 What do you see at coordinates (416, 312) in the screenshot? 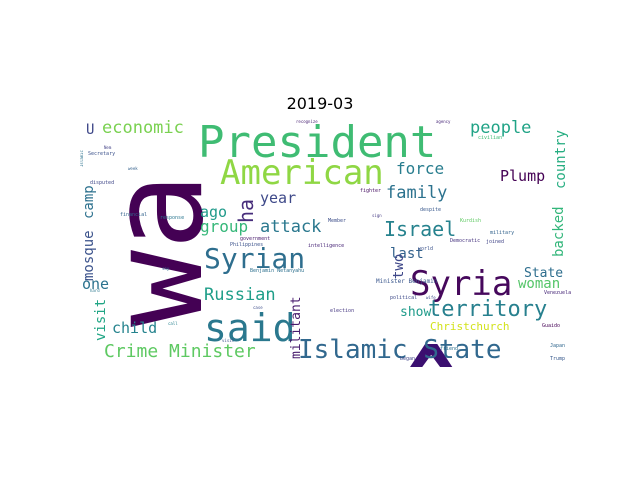
I see `word-cloud-word: show` at bounding box center [416, 312].